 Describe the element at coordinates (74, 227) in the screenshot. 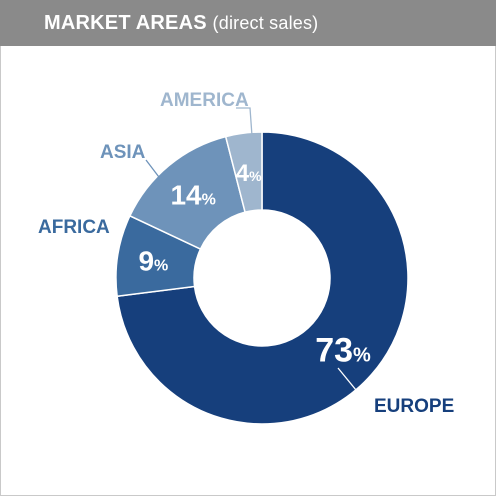

I see `category-label-africa: AFRICA` at that location.